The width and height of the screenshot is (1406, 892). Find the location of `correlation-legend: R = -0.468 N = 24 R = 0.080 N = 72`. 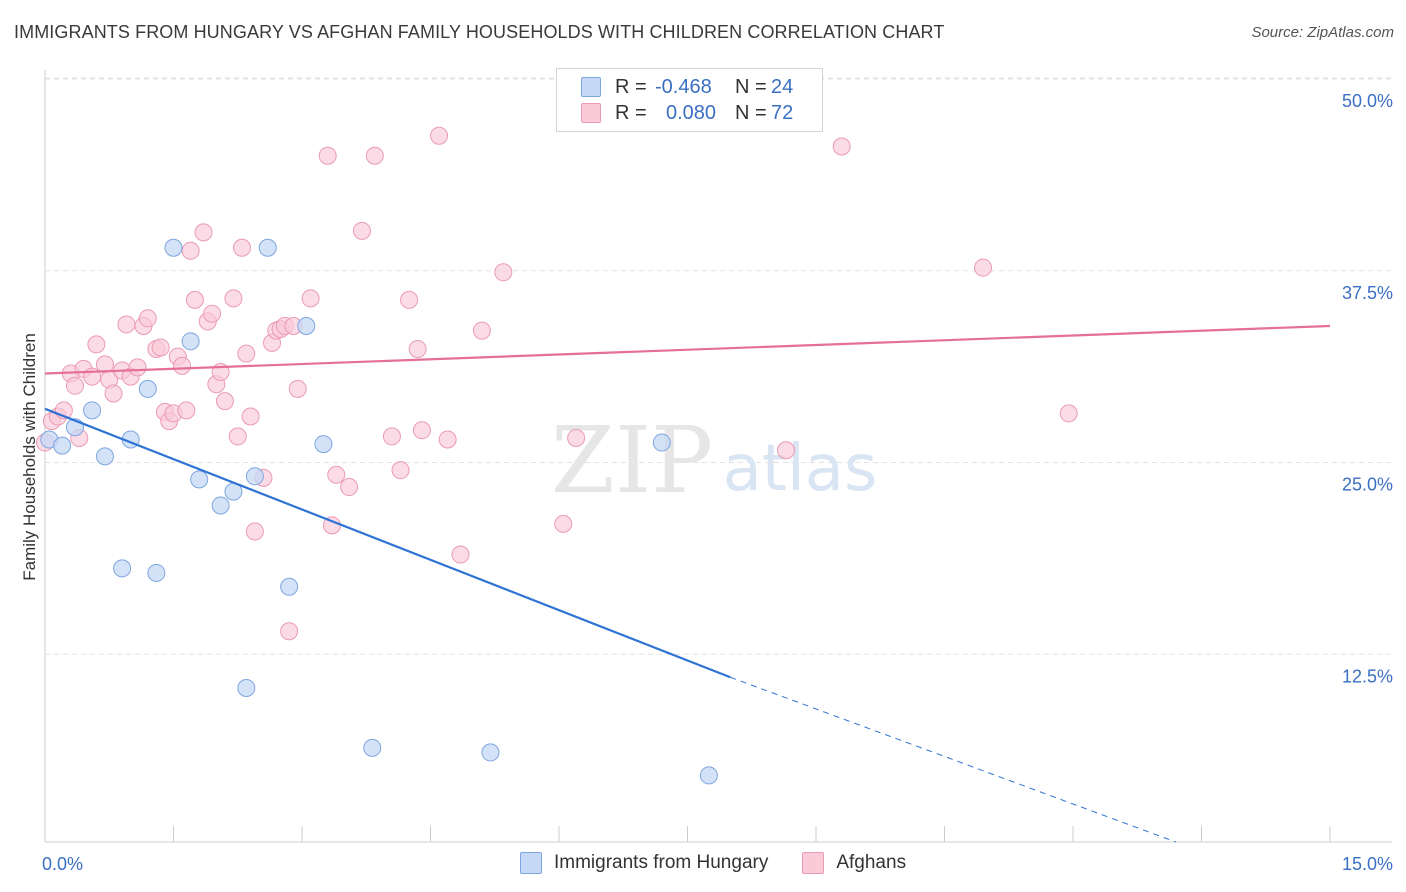

correlation-legend: R = -0.468 N = 24 R = 0.080 N = 72 is located at coordinates (689, 100).